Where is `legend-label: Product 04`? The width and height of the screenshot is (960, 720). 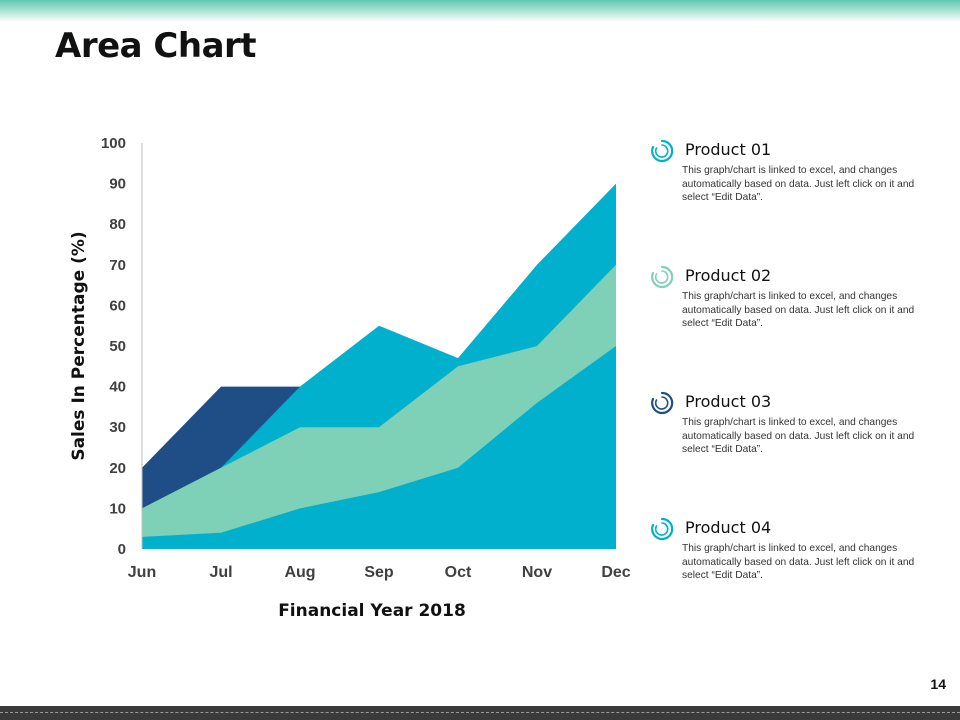 legend-label: Product 04 is located at coordinates (728, 527).